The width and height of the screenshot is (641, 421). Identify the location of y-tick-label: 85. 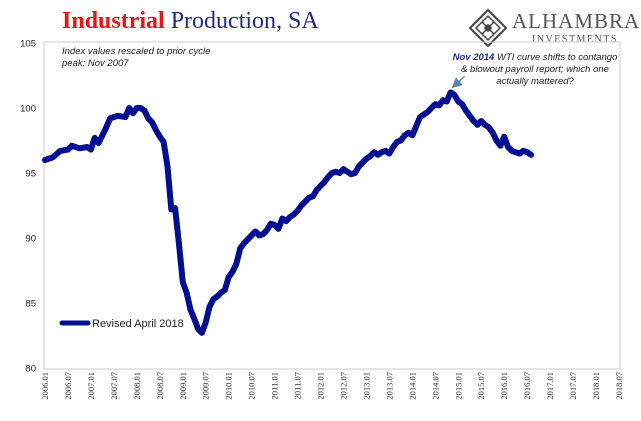
(30, 304).